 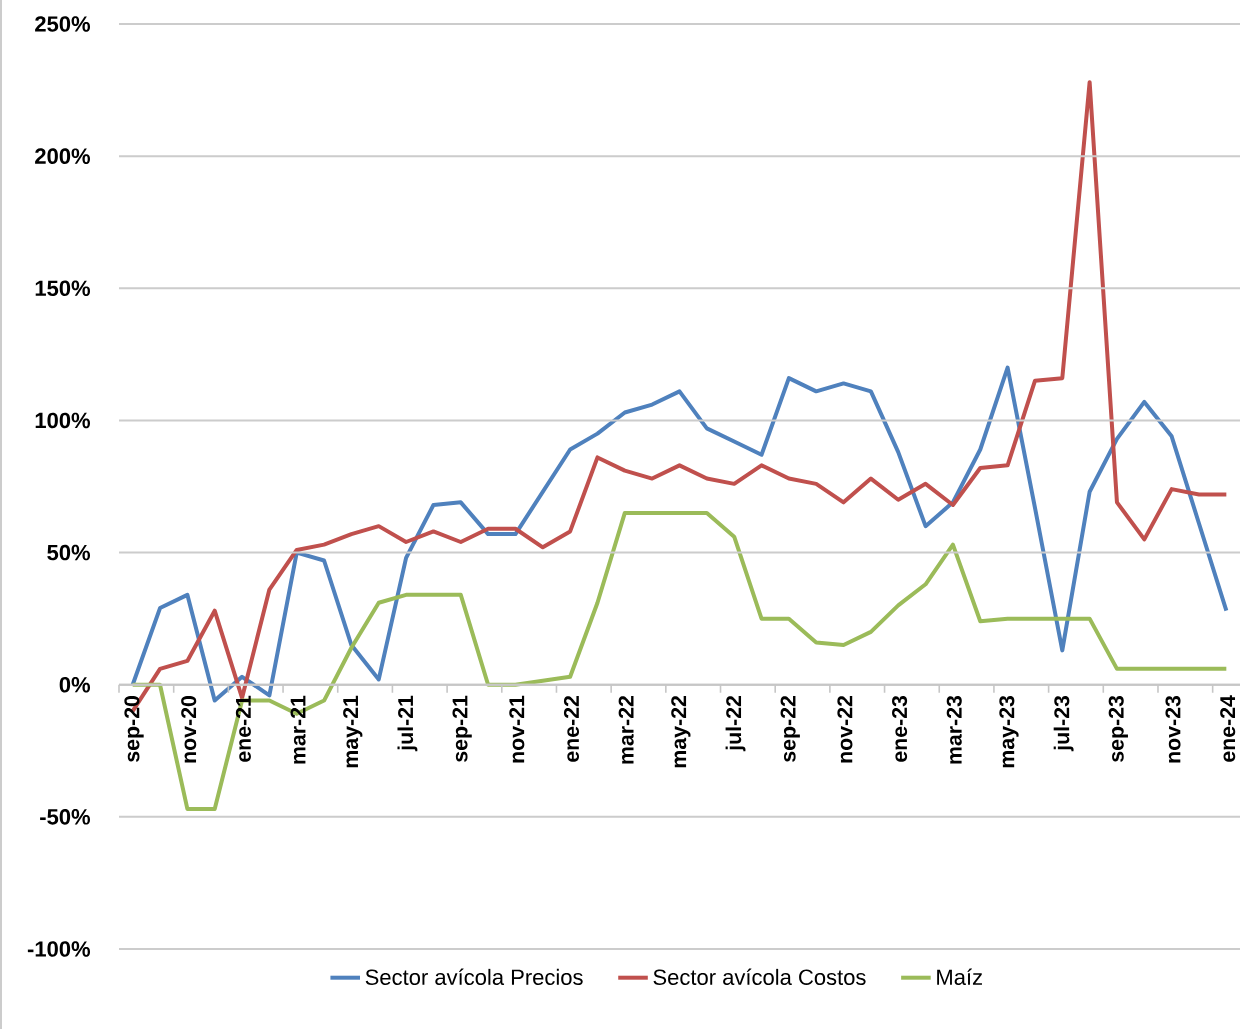 What do you see at coordinates (75, 684) in the screenshot?
I see `y-tick-label: 0%` at bounding box center [75, 684].